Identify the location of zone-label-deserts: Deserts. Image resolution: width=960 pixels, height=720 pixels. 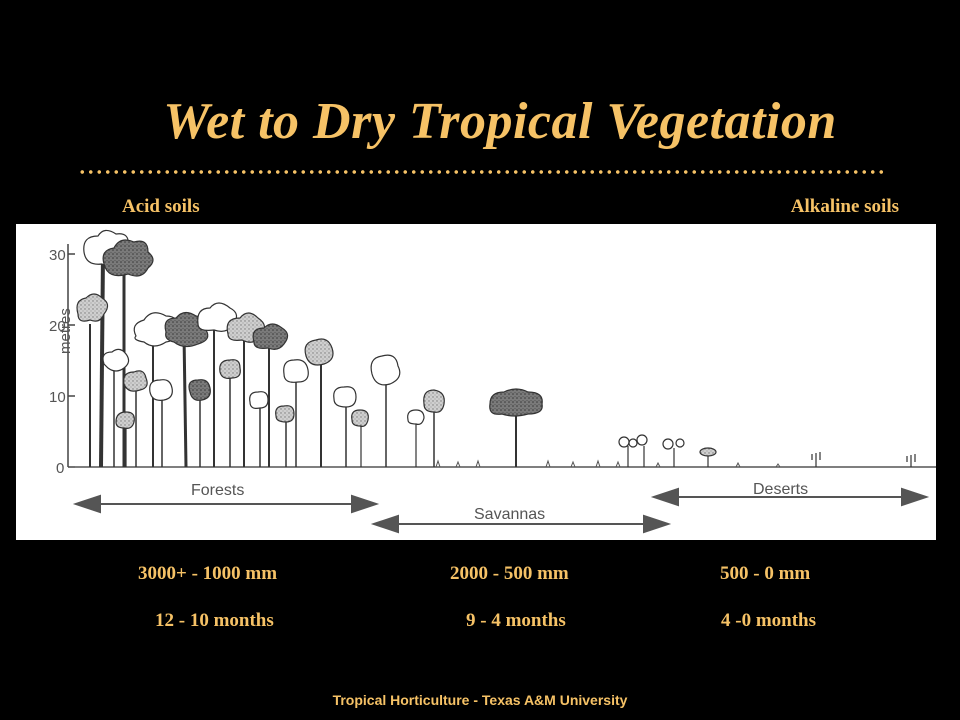
(780, 489).